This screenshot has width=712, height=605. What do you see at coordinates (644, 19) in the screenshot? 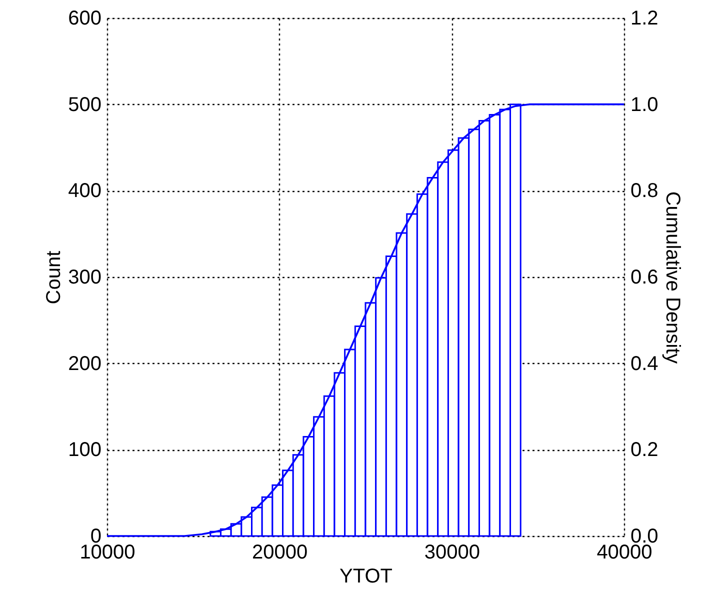
I see `y2-tick-label: 1.2` at bounding box center [644, 19].